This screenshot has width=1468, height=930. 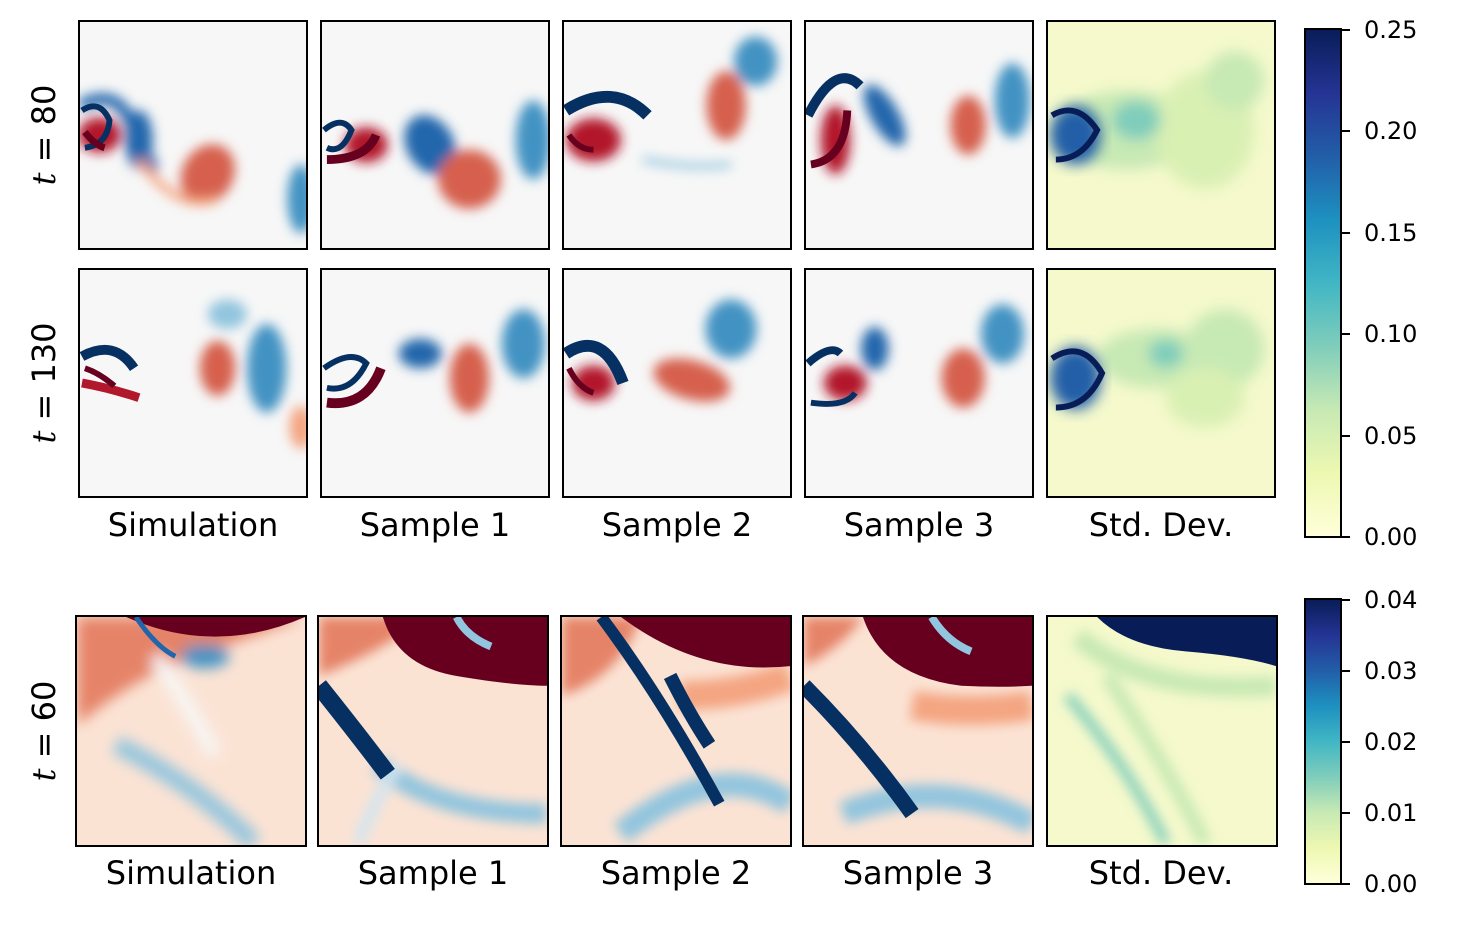 I want to click on col-label-sample-1-bottom: Sample 1, so click(x=433, y=873).